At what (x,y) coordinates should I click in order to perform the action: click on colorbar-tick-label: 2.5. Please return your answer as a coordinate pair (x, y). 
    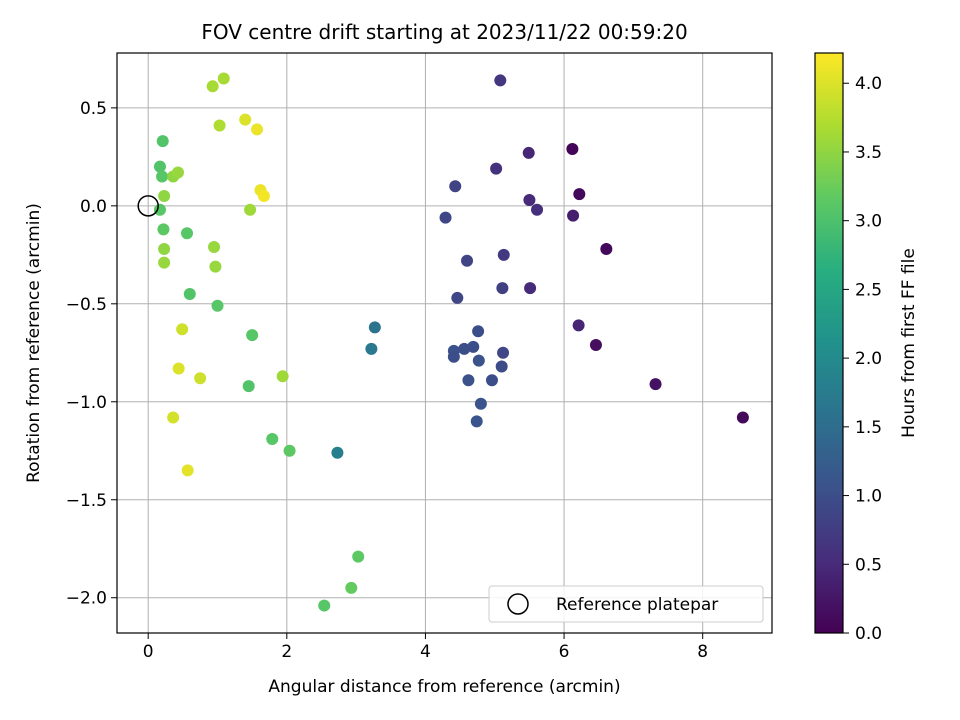
    Looking at the image, I should click on (868, 290).